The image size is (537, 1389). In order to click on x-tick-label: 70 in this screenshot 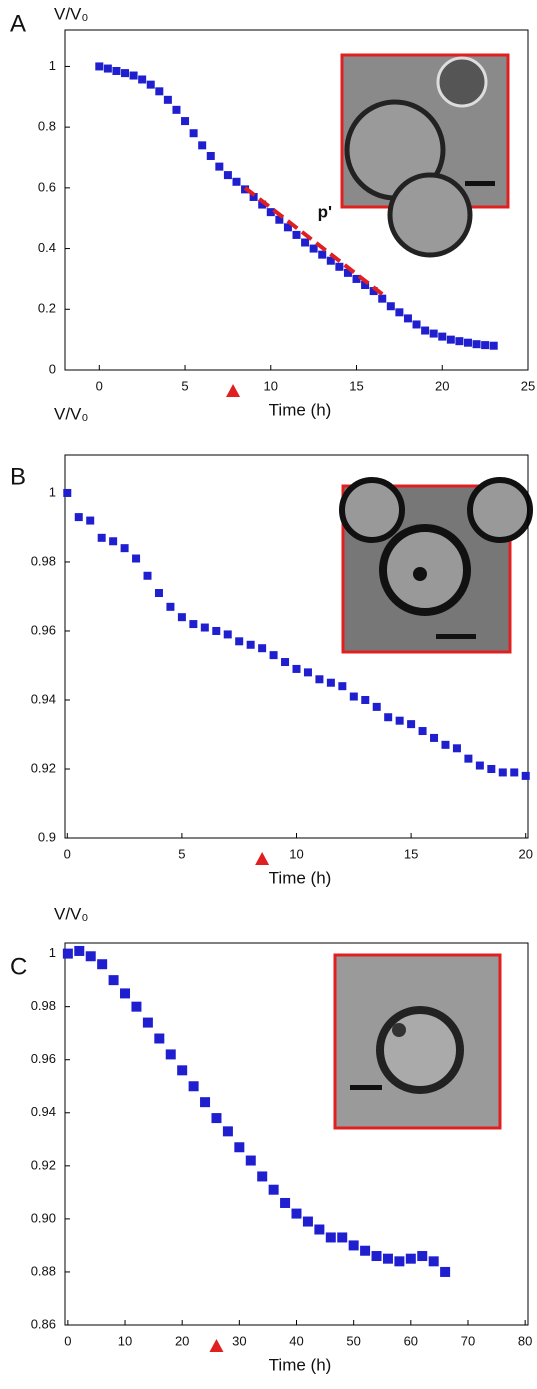, I will do `click(468, 1340)`.